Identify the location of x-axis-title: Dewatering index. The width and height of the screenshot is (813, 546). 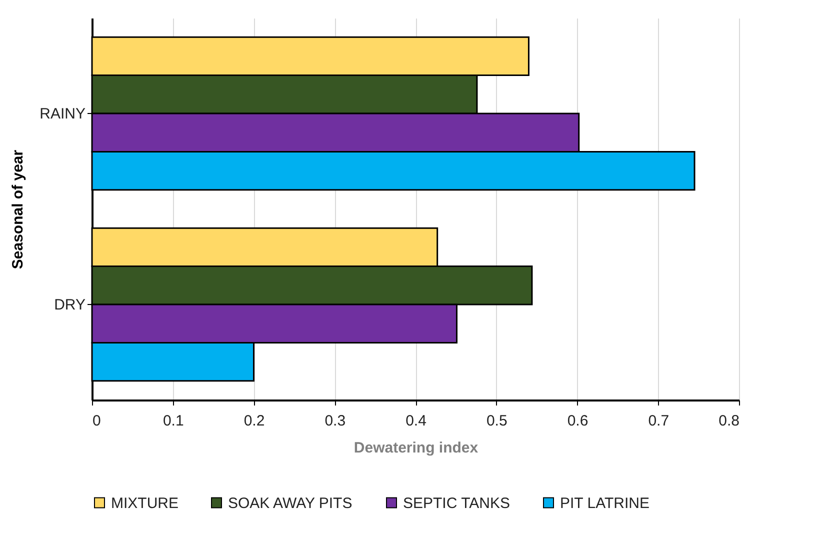
(416, 448).